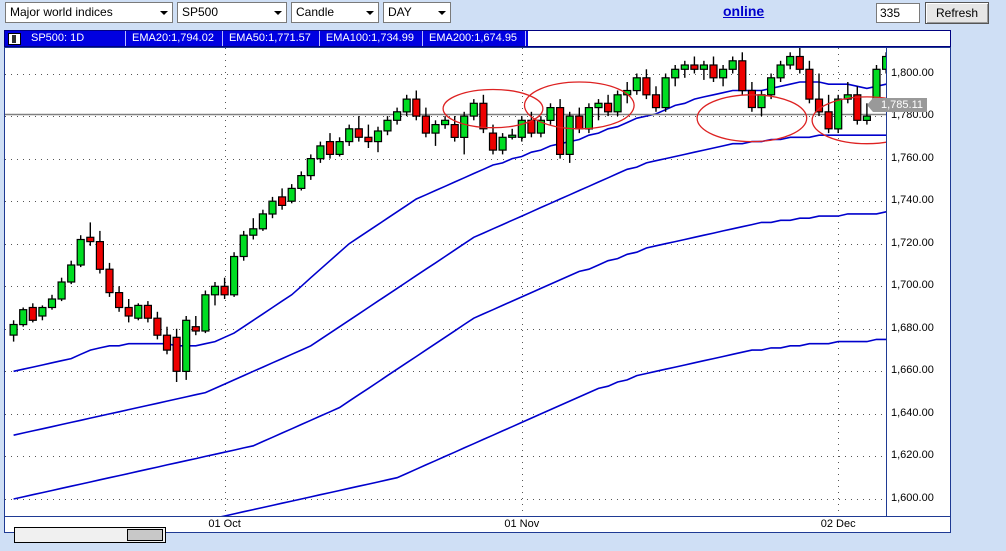 The image size is (1006, 551). What do you see at coordinates (744, 11) in the screenshot?
I see `online-link: online` at bounding box center [744, 11].